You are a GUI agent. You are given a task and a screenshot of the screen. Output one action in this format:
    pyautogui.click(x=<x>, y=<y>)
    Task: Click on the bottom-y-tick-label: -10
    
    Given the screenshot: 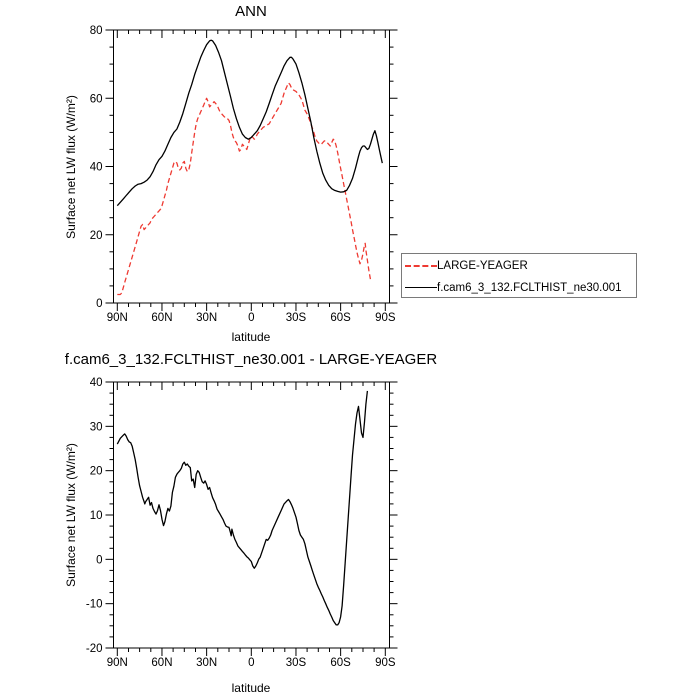 What is the action you would take?
    pyautogui.click(x=94, y=605)
    